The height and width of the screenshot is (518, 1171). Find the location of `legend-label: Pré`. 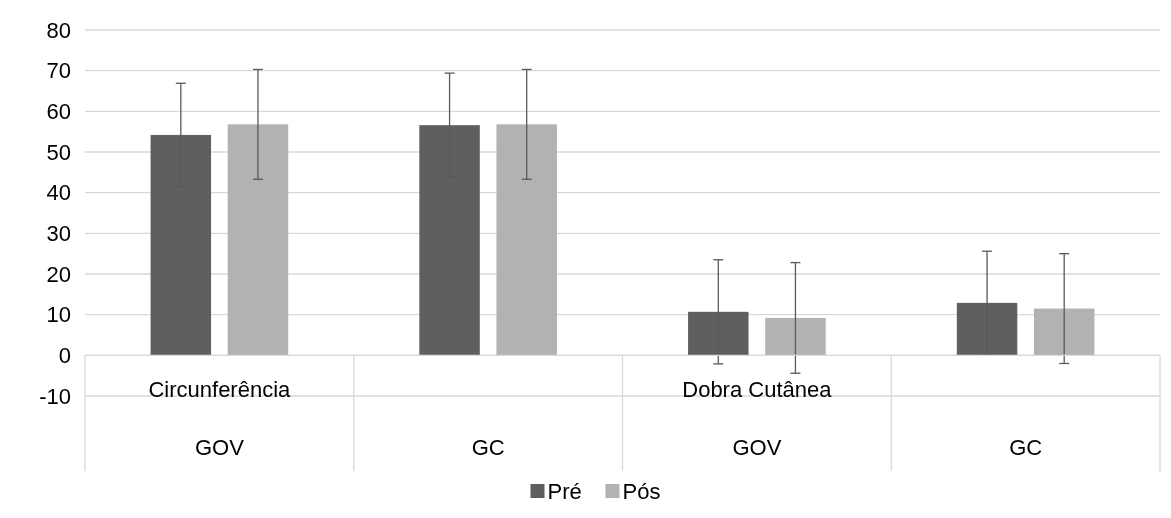

legend-label: Pré is located at coordinates (564, 491).